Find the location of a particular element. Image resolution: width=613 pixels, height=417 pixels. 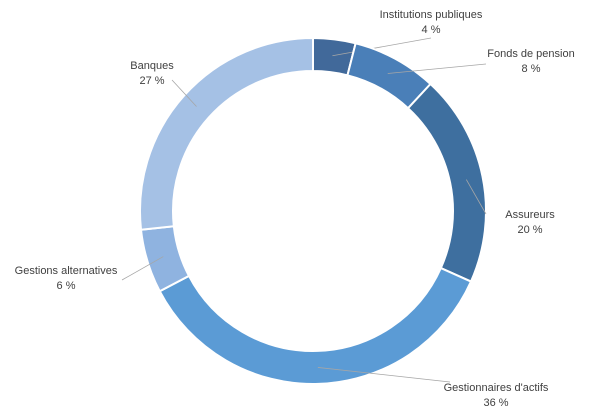

slice-label: Institutions publiques is located at coordinates (431, 15).